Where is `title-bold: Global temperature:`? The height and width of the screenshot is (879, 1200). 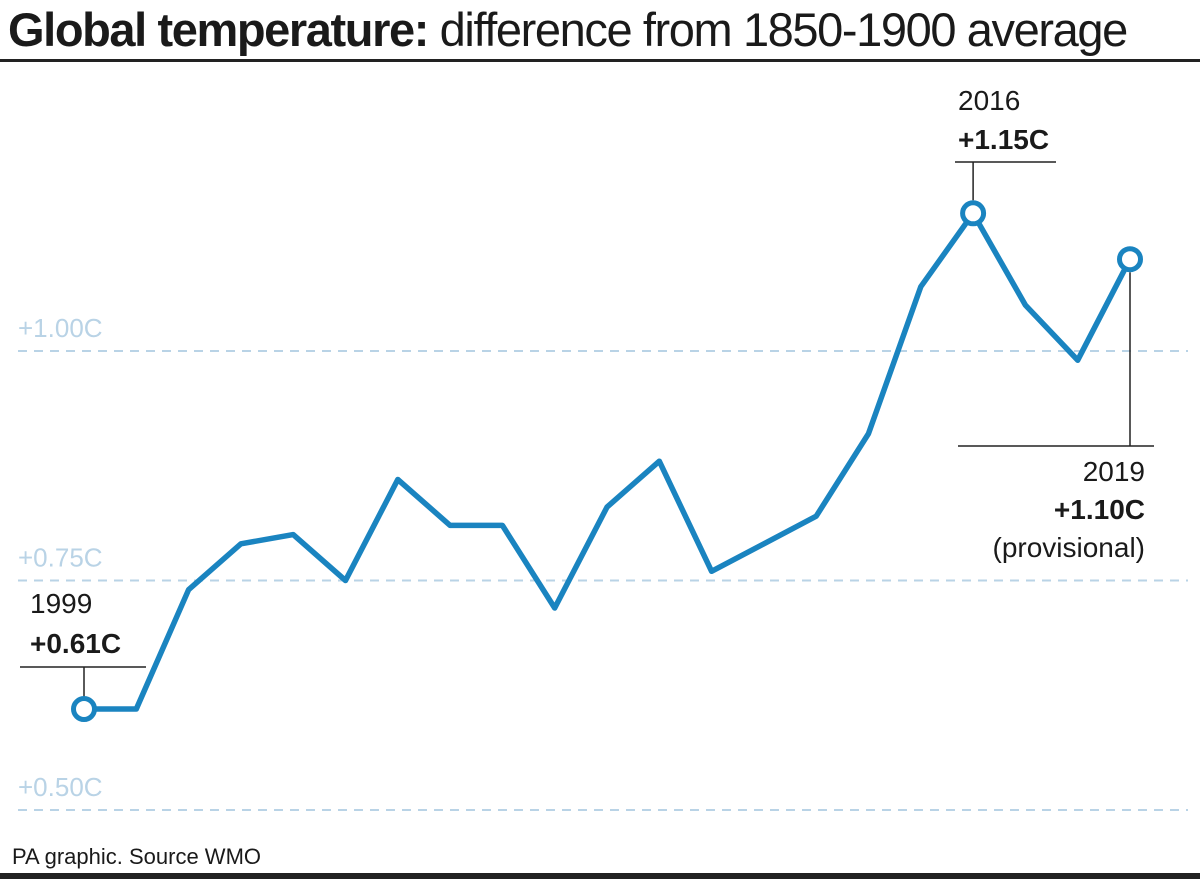
title-bold: Global temperature: is located at coordinates (218, 29).